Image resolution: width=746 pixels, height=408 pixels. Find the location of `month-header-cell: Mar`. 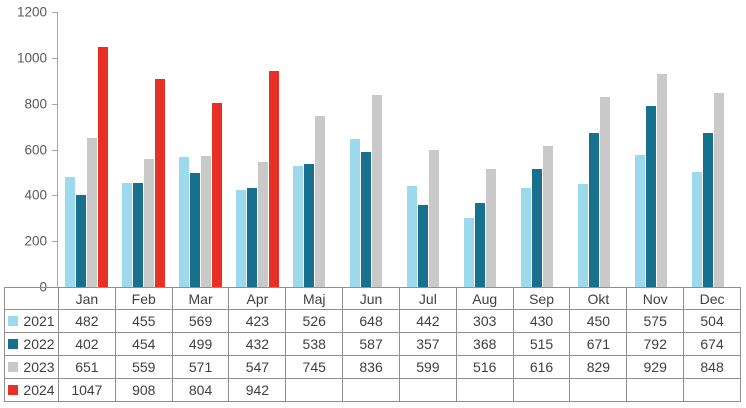

month-header-cell: Mar is located at coordinates (200, 298).